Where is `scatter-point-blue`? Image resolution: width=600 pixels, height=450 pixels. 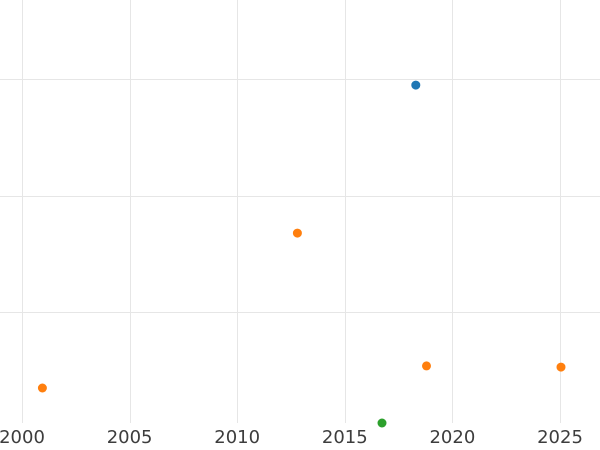
scatter-point-blue is located at coordinates (416, 85).